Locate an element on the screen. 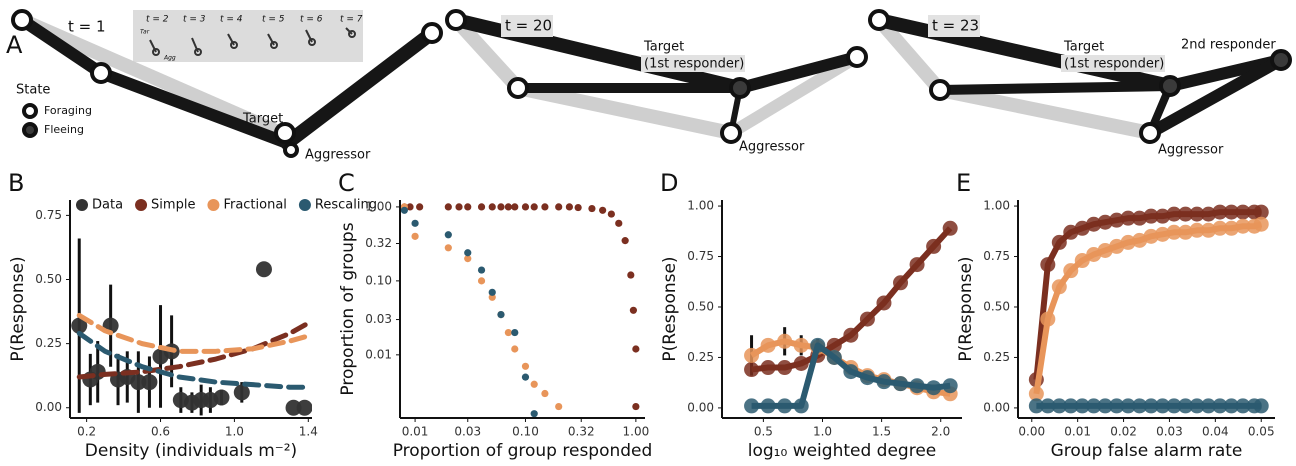 This screenshot has height=466, width=1296. x-tick-label: 0.5 is located at coordinates (763, 432).